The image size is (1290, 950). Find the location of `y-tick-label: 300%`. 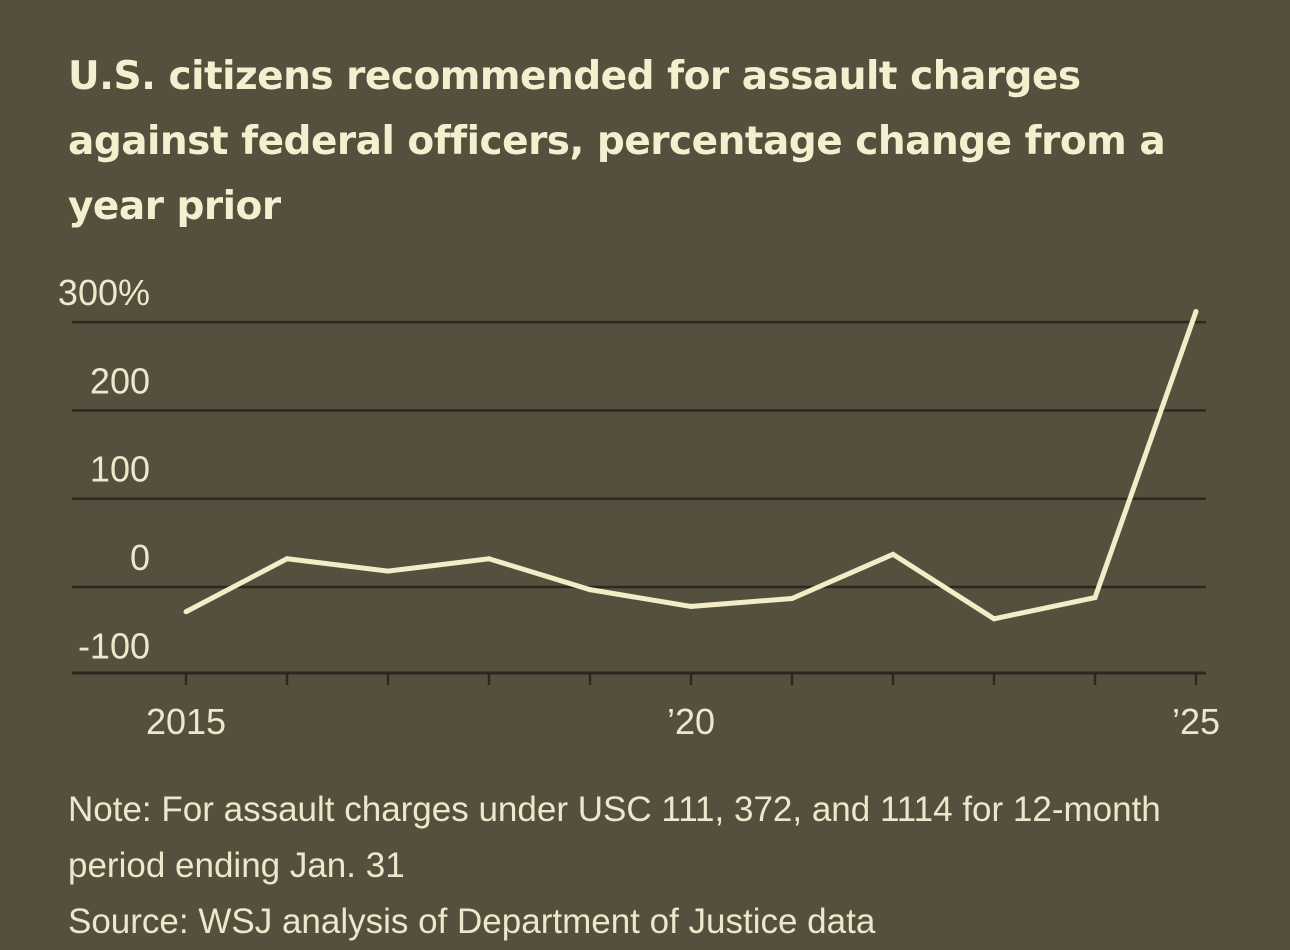

y-tick-label: 300% is located at coordinates (104, 292).